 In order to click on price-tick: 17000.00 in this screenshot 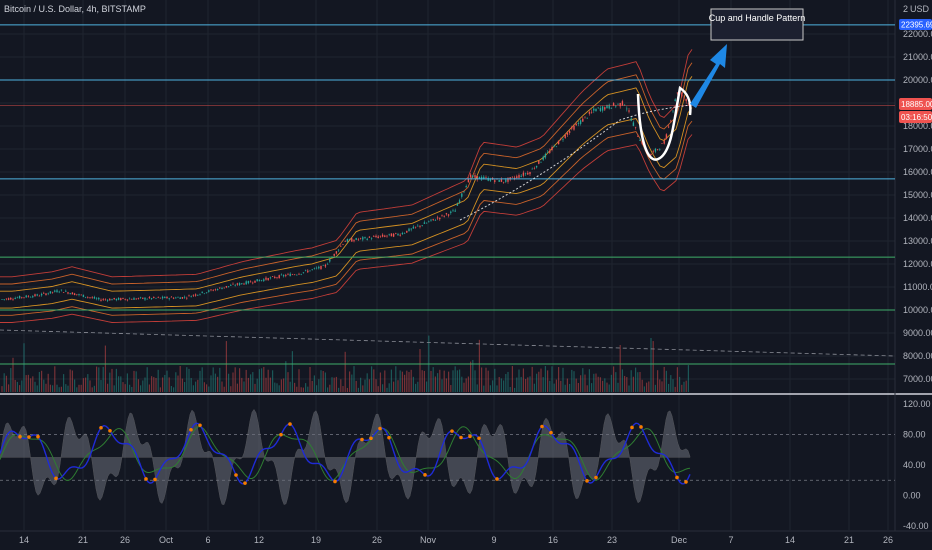, I will do `click(917, 149)`.